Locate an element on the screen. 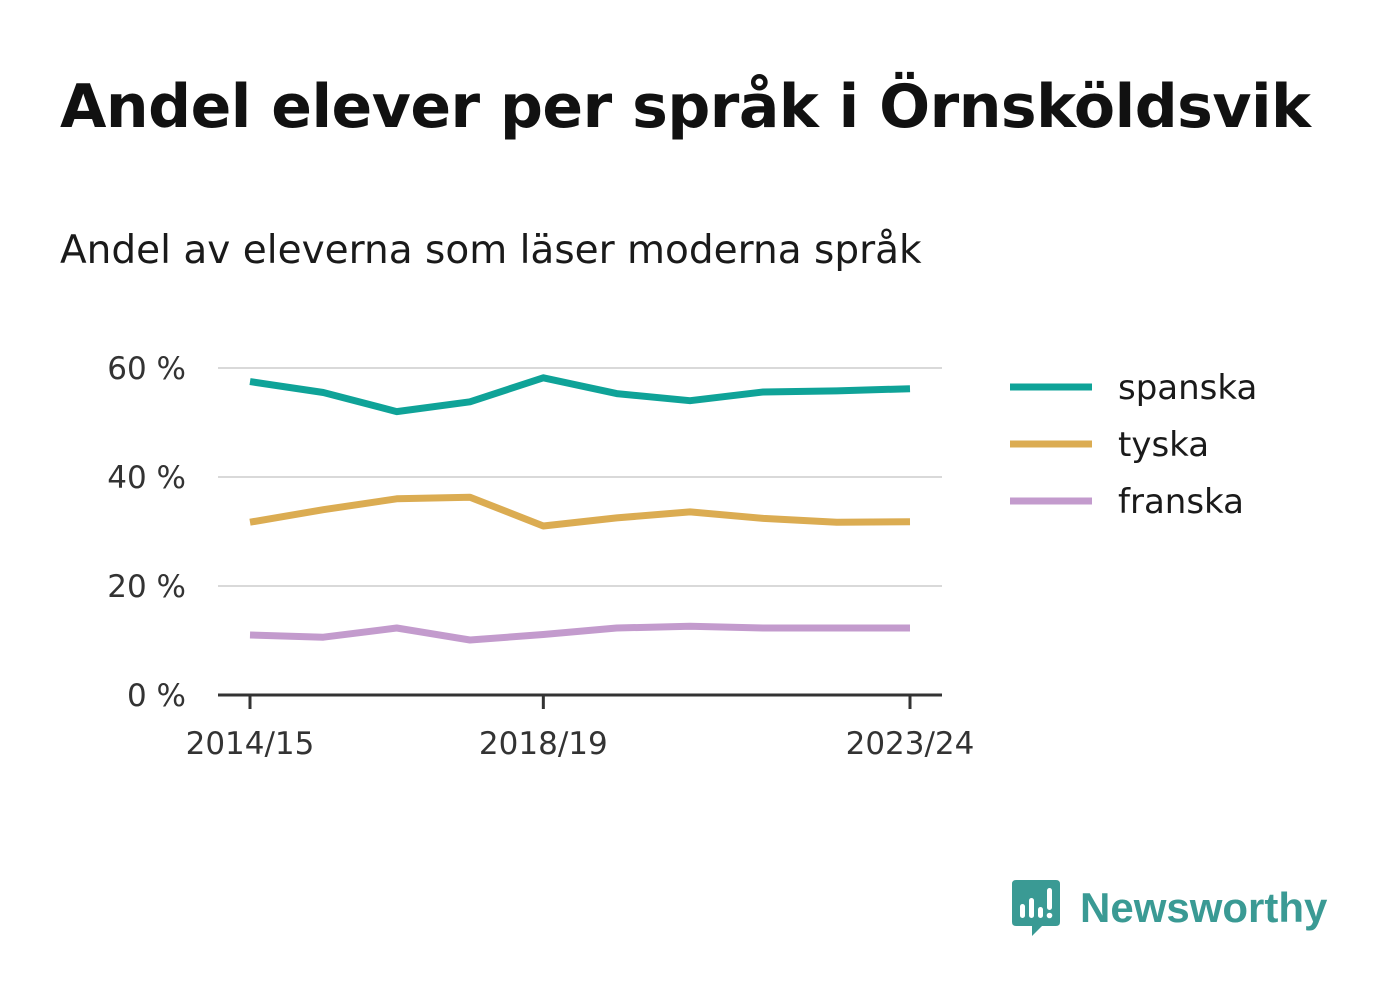 This screenshot has width=1382, height=999. grid-lines is located at coordinates (580, 477).